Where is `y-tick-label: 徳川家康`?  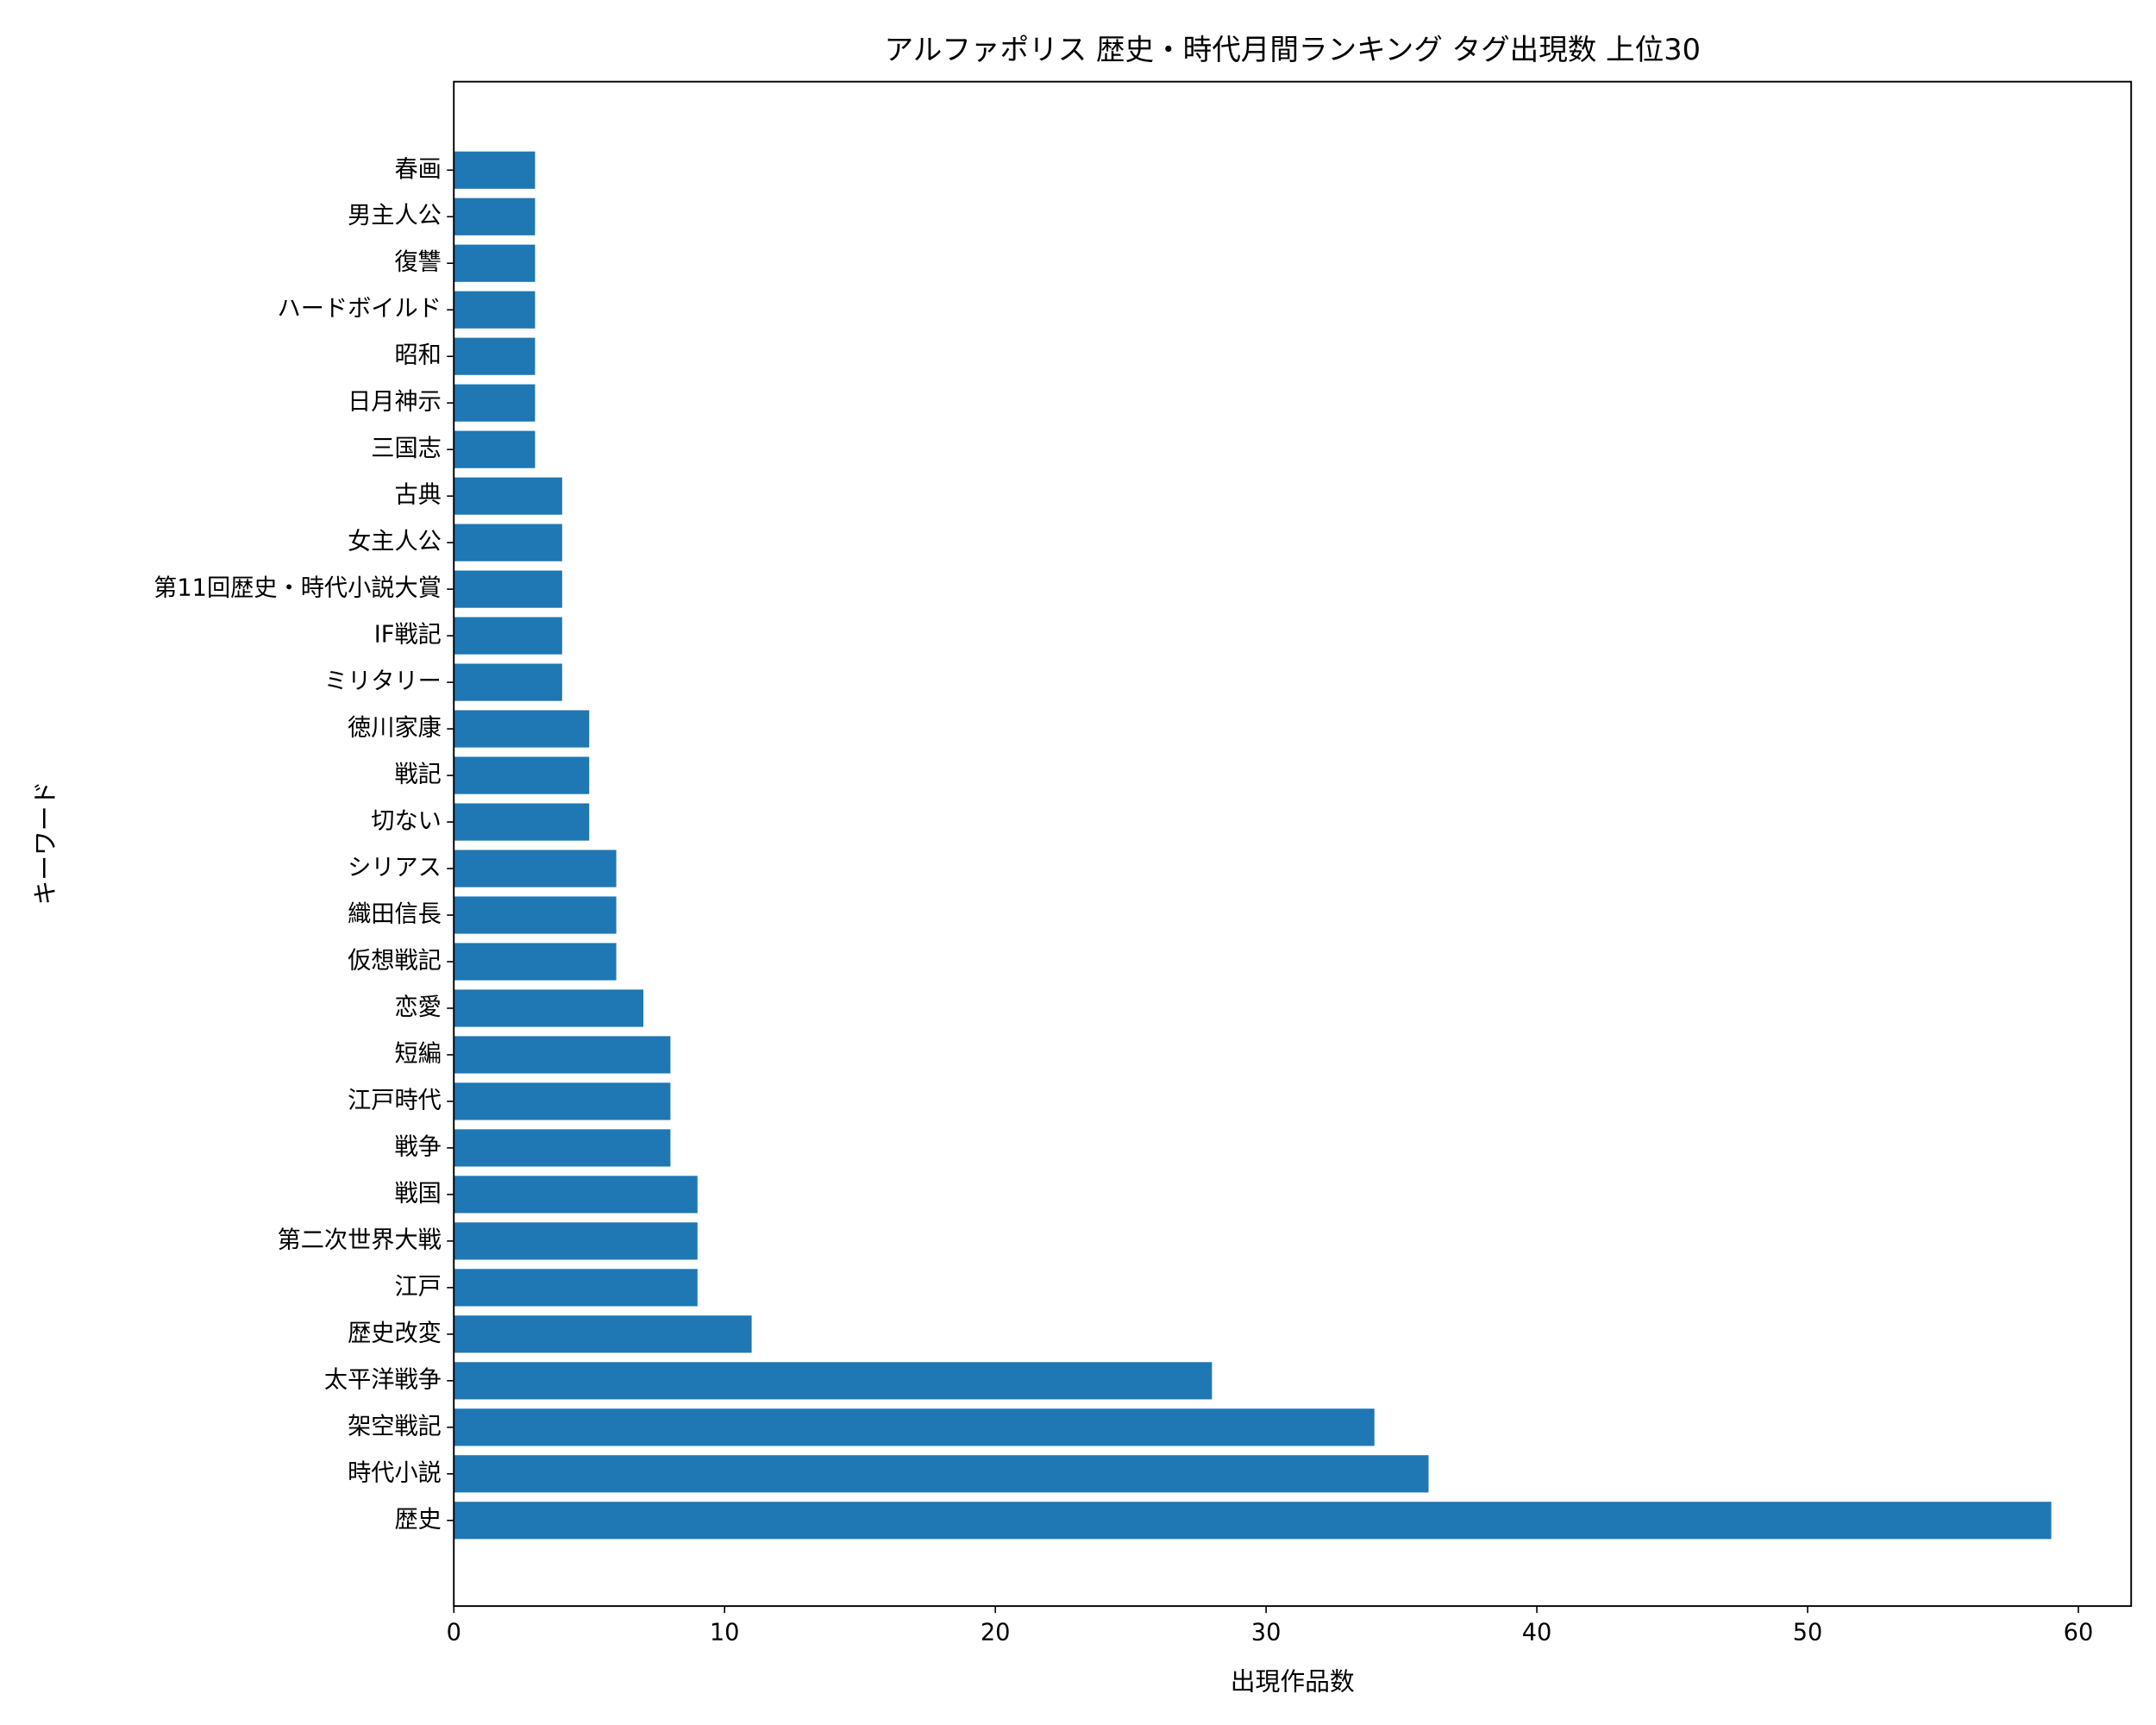 y-tick-label: 徳川家康 is located at coordinates (395, 729).